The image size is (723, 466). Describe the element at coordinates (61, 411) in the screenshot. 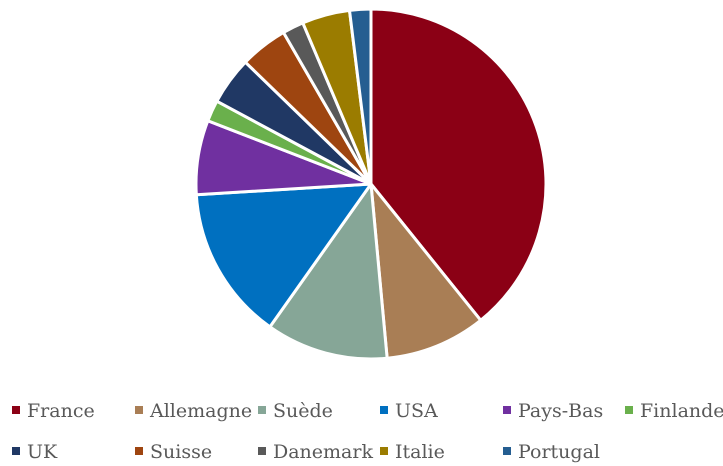

I see `legend-label: France` at that location.